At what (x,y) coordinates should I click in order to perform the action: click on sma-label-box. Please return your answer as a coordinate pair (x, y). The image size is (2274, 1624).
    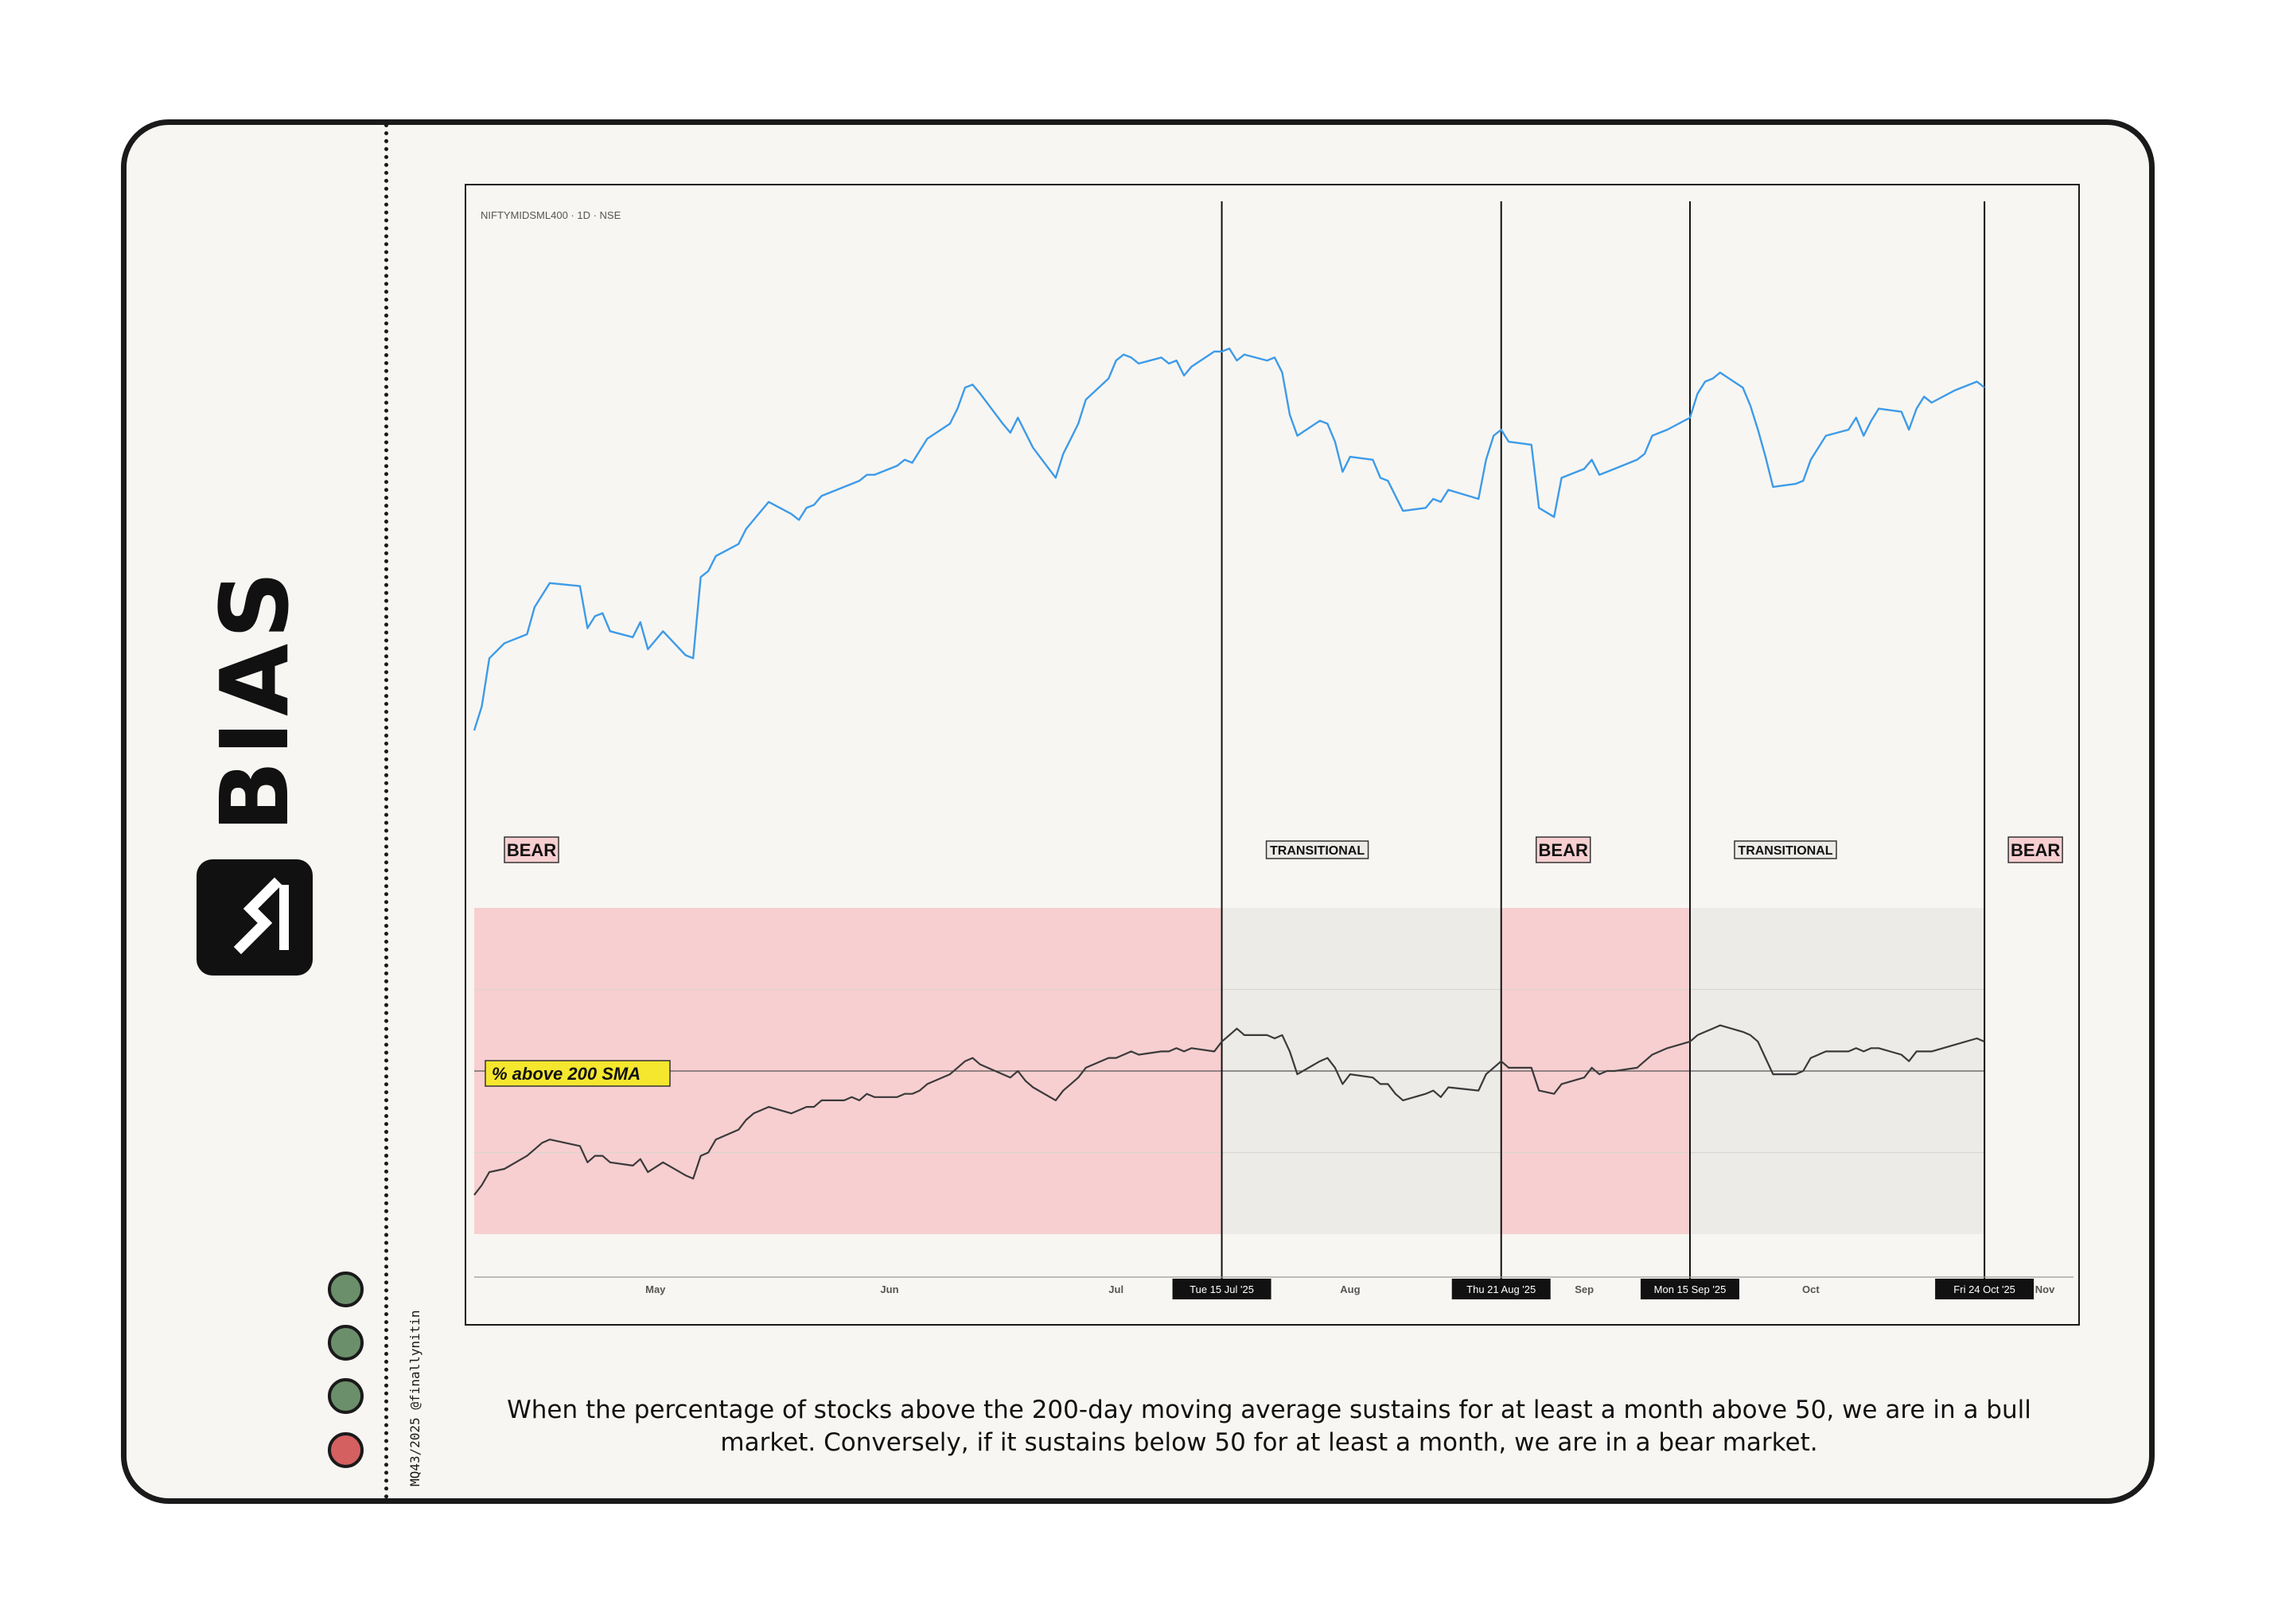
    Looking at the image, I should click on (578, 1073).